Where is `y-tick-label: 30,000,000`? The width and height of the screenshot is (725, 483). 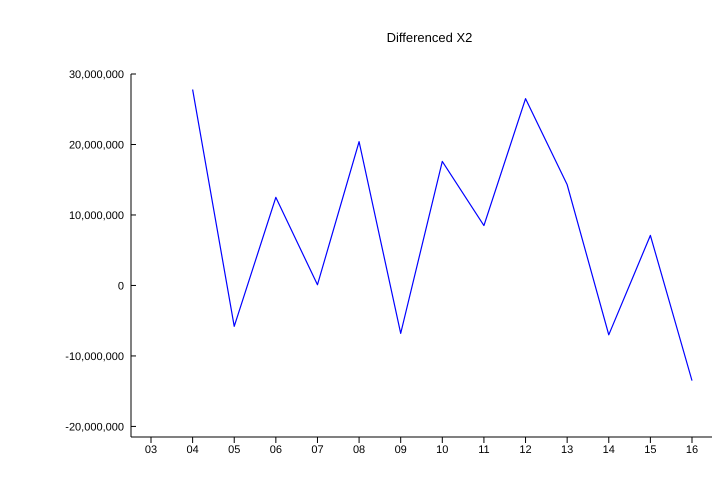
y-tick-label: 30,000,000 is located at coordinates (96, 74).